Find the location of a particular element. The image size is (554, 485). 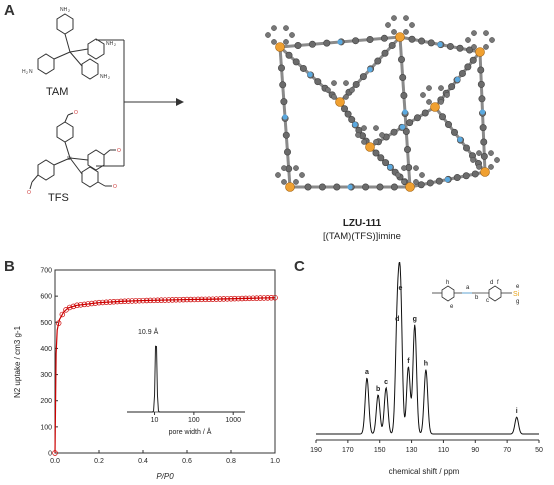

peak-label-a: a is located at coordinates (367, 372).